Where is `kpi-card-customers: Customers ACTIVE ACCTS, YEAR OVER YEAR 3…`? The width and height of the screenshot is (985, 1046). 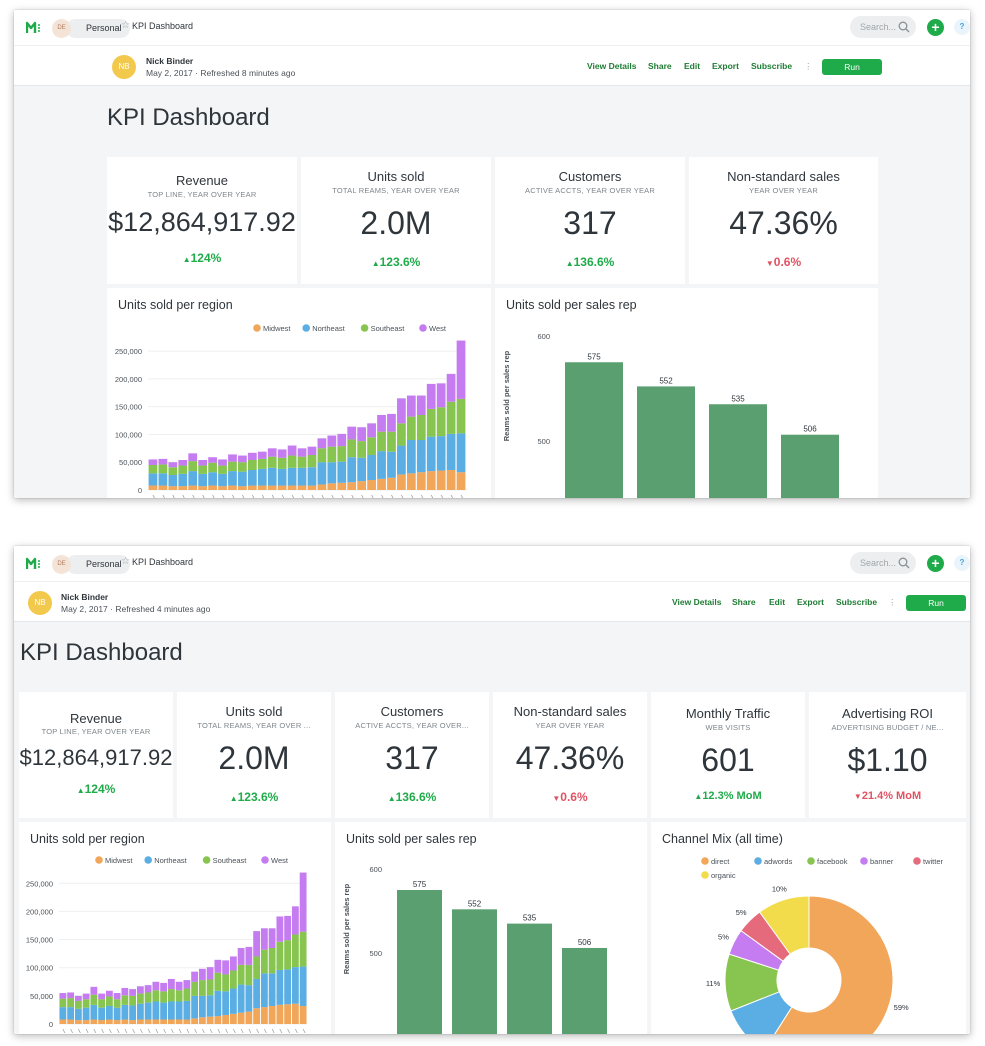 kpi-card-customers: Customers ACTIVE ACCTS, YEAR OVER YEAR 3… is located at coordinates (590, 220).